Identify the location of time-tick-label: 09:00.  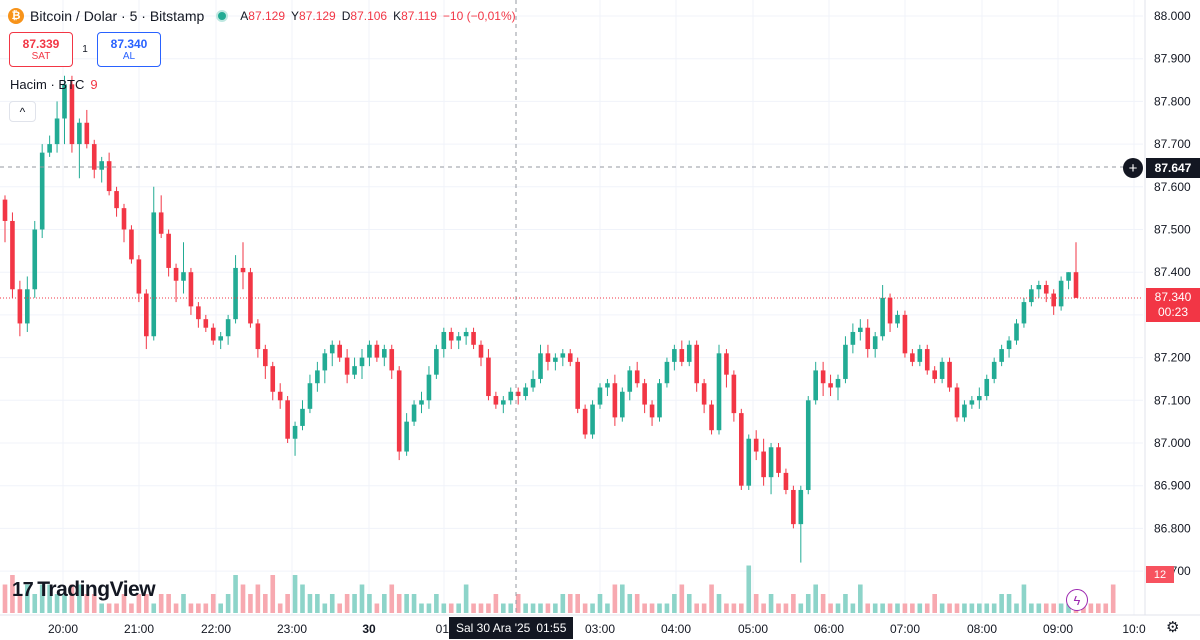
(1058, 629).